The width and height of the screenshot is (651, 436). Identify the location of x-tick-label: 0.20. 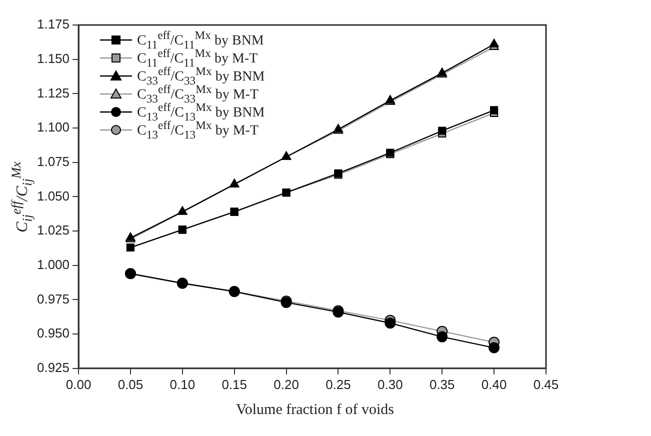
(286, 384).